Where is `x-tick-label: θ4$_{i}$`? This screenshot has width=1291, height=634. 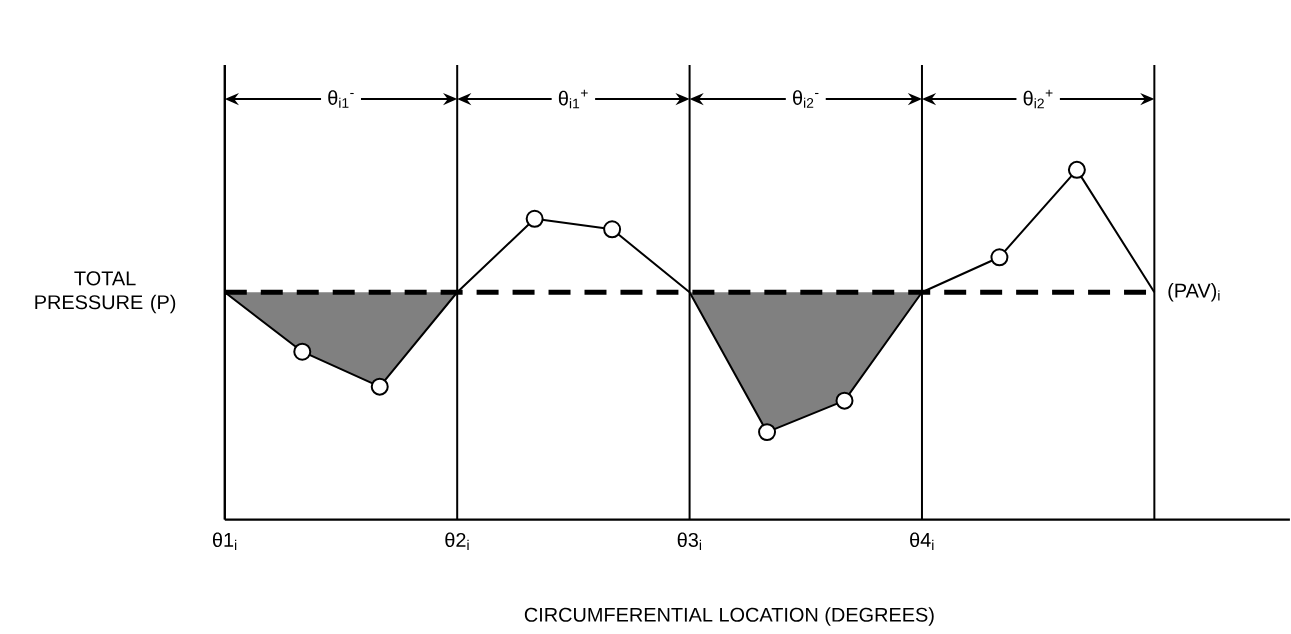
x-tick-label: θ4$_{i}$ is located at coordinates (922, 541).